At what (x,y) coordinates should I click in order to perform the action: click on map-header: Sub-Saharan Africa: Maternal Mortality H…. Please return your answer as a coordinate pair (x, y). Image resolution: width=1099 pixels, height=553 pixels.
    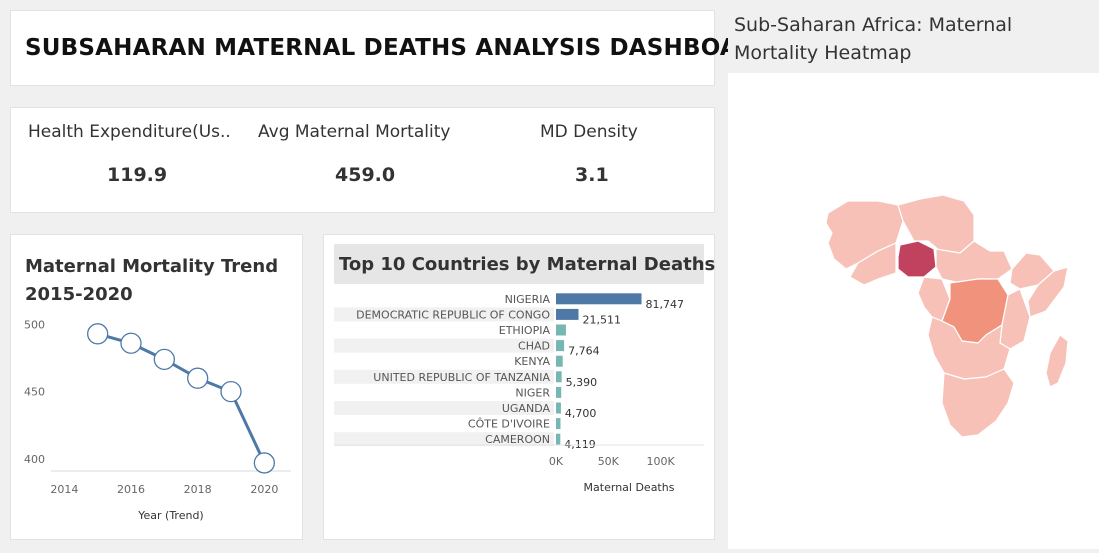
    Looking at the image, I should click on (913, 36).